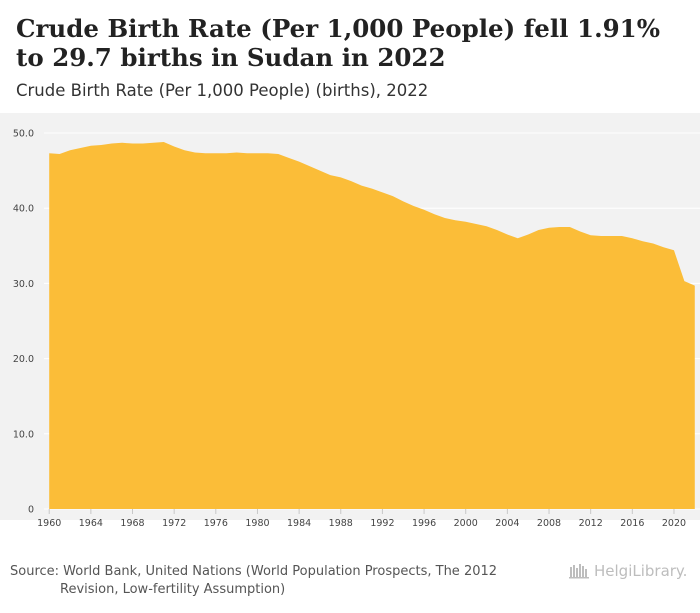 Image resolution: width=700 pixels, height=613 pixels. I want to click on data-point-1995, so click(414, 206).